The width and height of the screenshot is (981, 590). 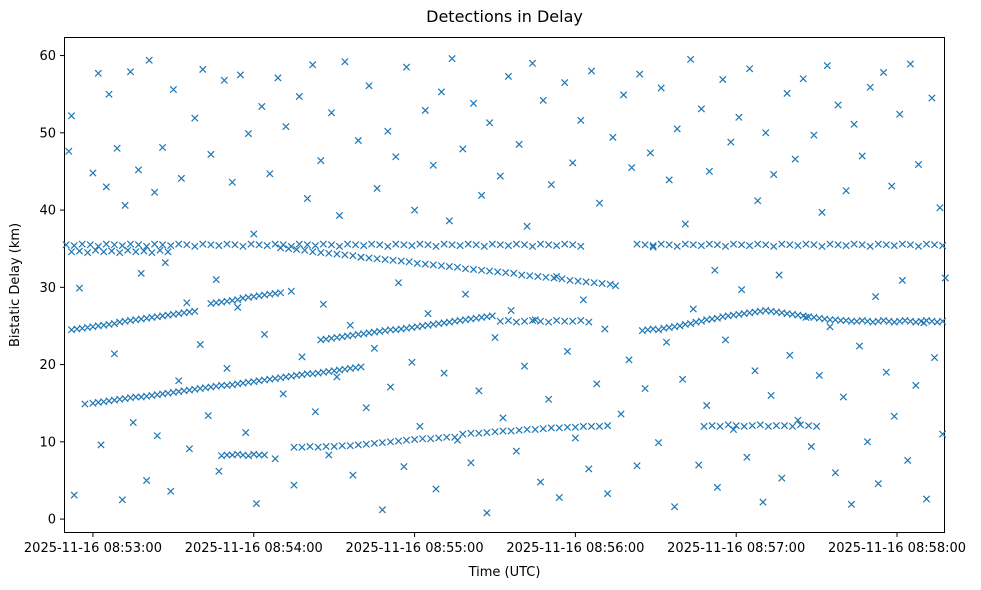 What do you see at coordinates (736, 548) in the screenshot?
I see `x-tick-label: 2025-11-16 08:57:00` at bounding box center [736, 548].